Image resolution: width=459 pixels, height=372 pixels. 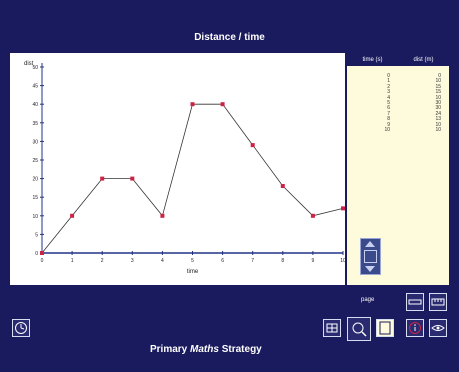 I want to click on info-icon, so click(x=415, y=328).